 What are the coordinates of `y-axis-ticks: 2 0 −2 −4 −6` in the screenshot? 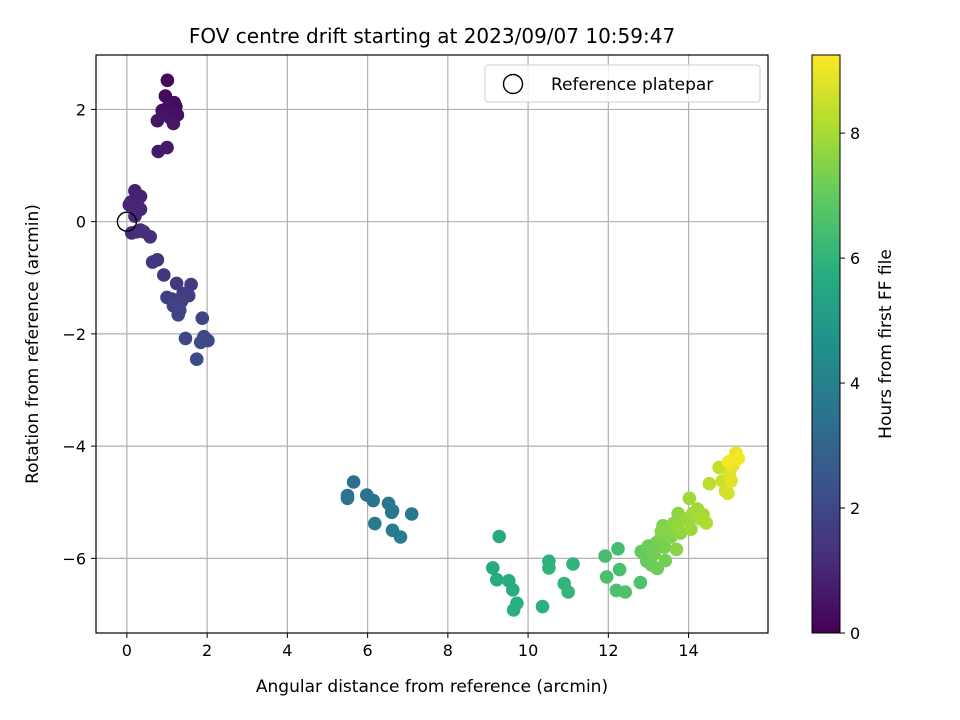 It's located at (79, 334).